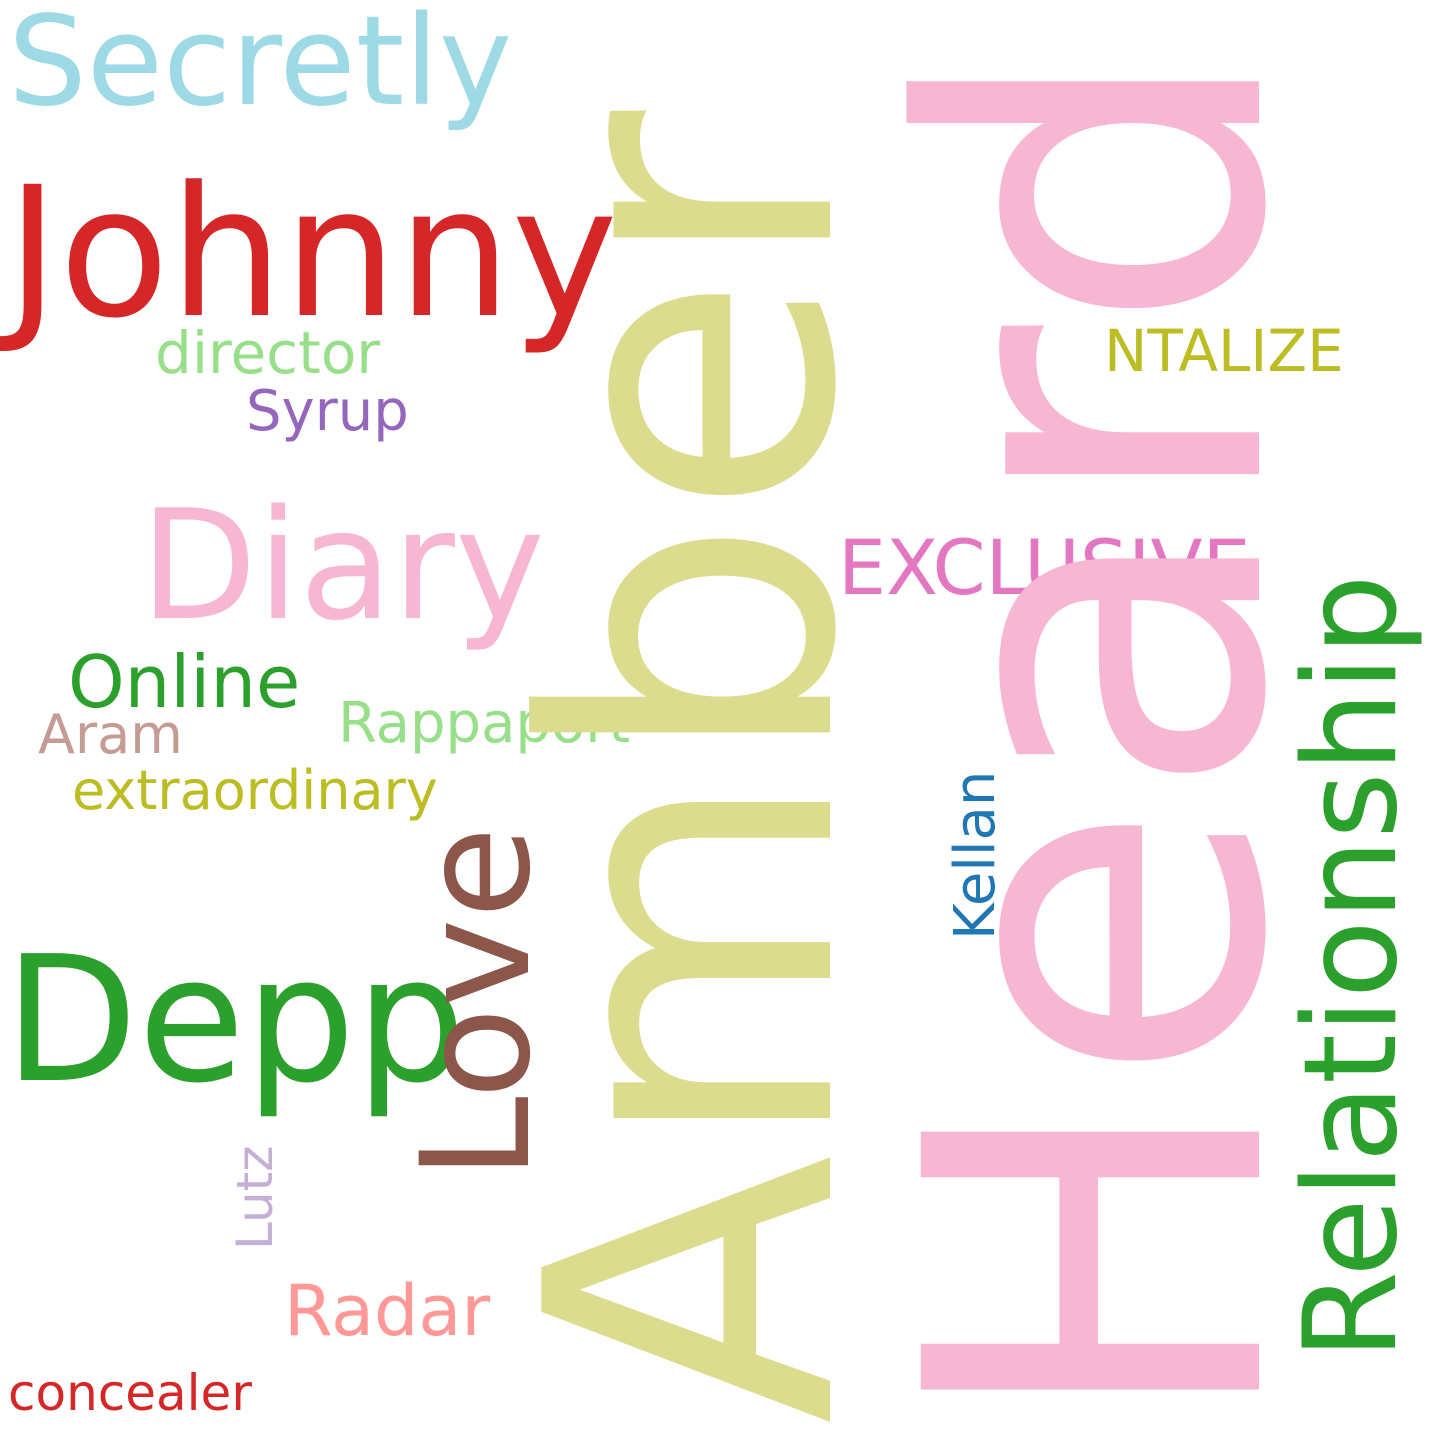 The width and height of the screenshot is (1440, 1440). What do you see at coordinates (484, 723) in the screenshot?
I see `word-rappaport: Rappaport` at bounding box center [484, 723].